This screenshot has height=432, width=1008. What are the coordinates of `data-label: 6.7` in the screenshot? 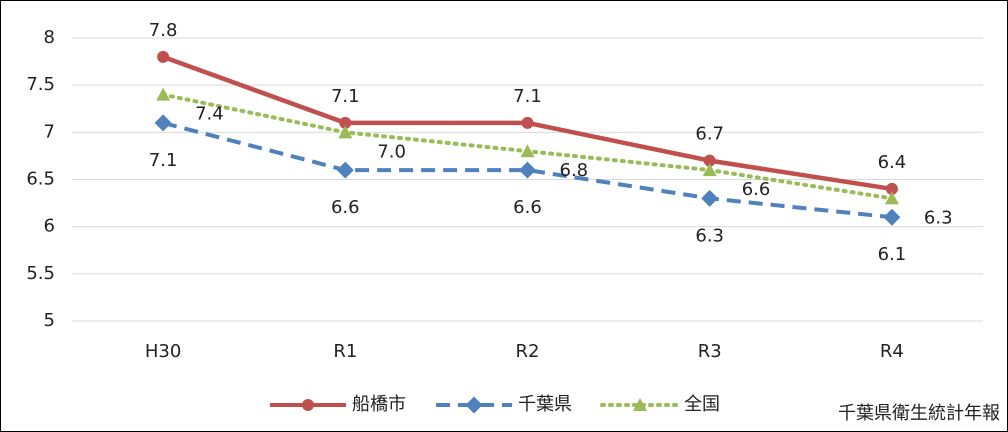 It's located at (709, 134).